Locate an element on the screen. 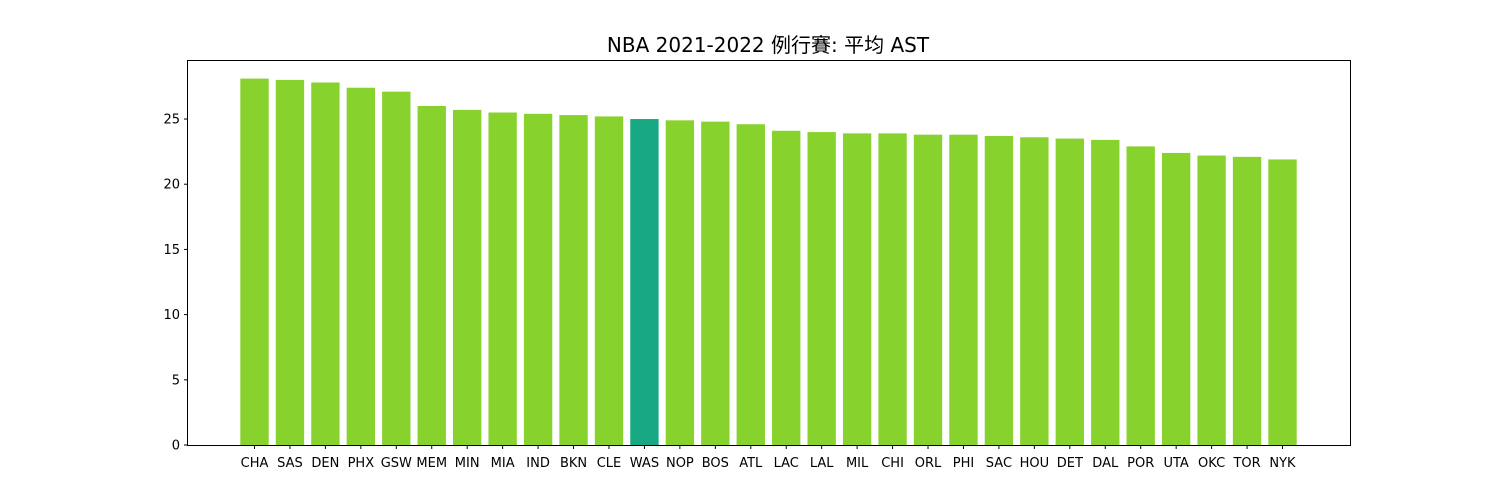  x-tick-label: LAL is located at coordinates (822, 463).